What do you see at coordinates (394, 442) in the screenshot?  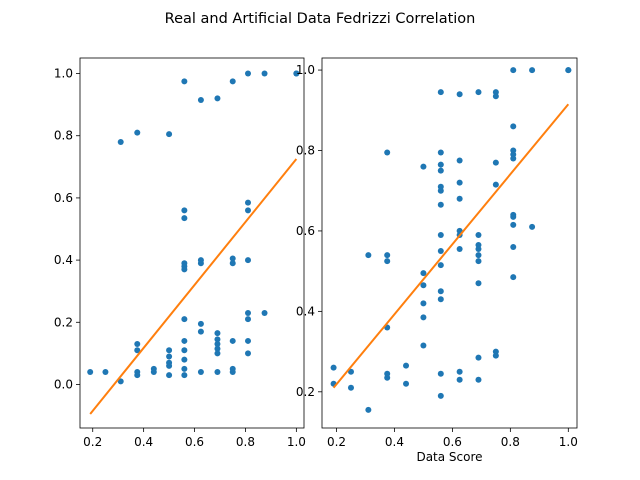 I see `x-tick-label: 0.4` at bounding box center [394, 442].